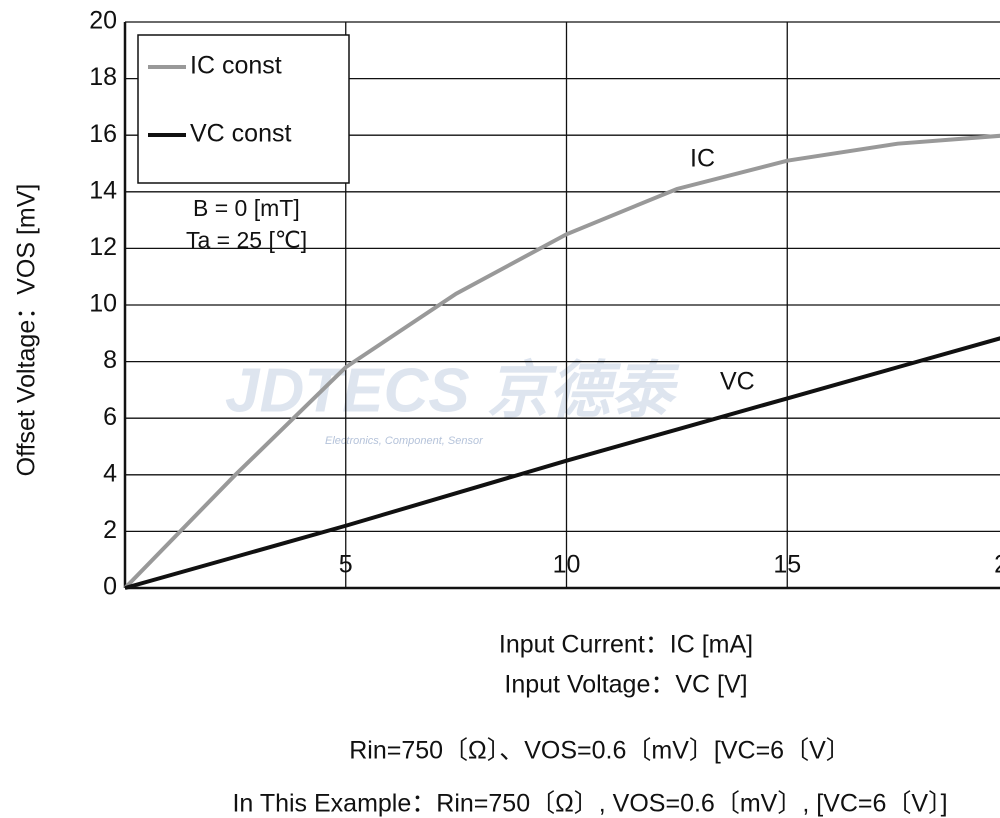 The width and height of the screenshot is (1000, 818). I want to click on y-tick-label: 16, so click(103, 134).